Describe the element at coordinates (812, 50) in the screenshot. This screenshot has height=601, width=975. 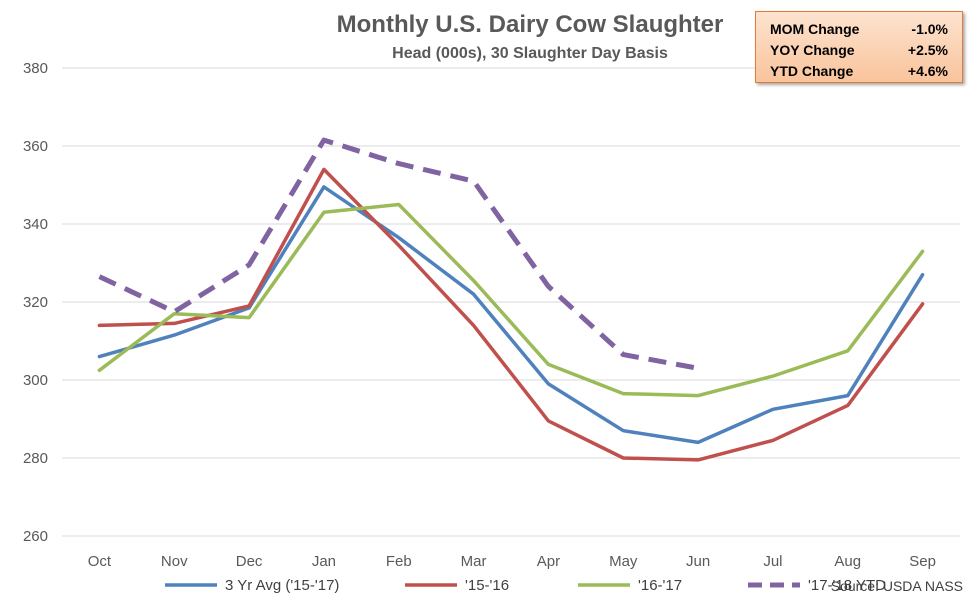
I see `stat-label: YOY Change` at that location.